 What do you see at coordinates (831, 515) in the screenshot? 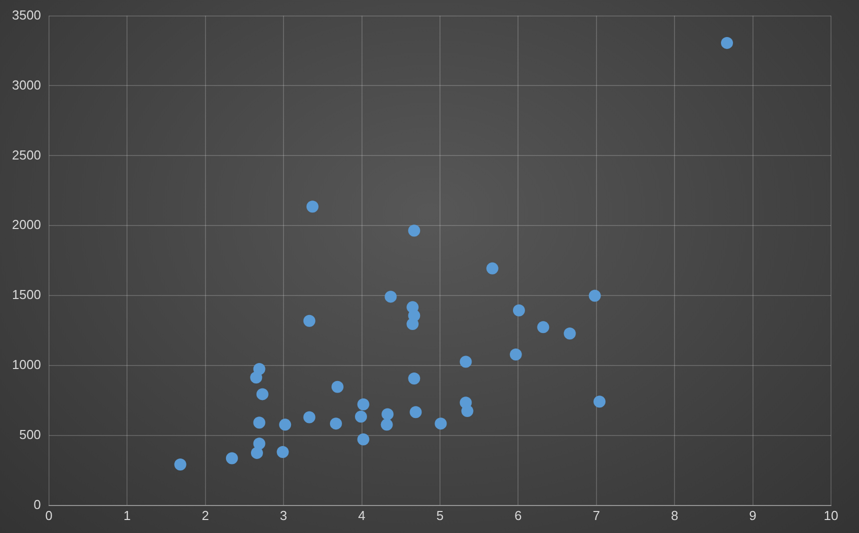
I see `x-tick-label: 10` at bounding box center [831, 515].